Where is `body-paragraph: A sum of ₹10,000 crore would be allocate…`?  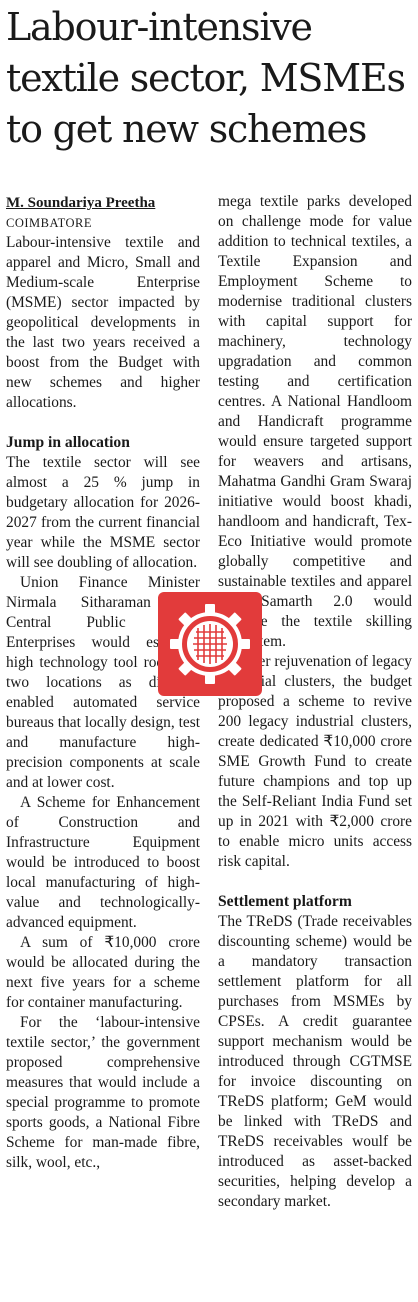 body-paragraph: A sum of ₹10,000 crore would be allocate… is located at coordinates (103, 972).